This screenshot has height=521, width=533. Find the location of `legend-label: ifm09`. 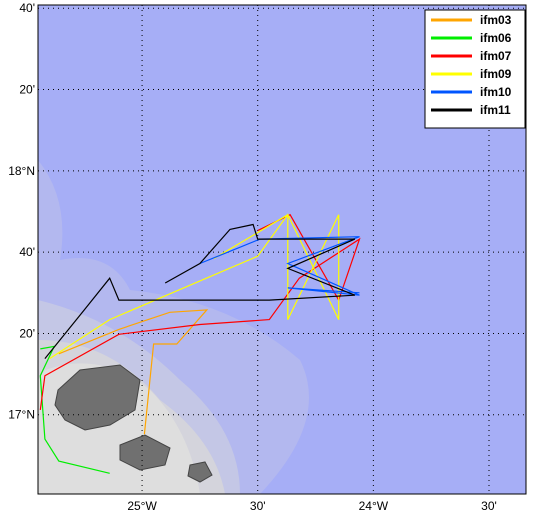

legend-label: ifm09 is located at coordinates (496, 74).